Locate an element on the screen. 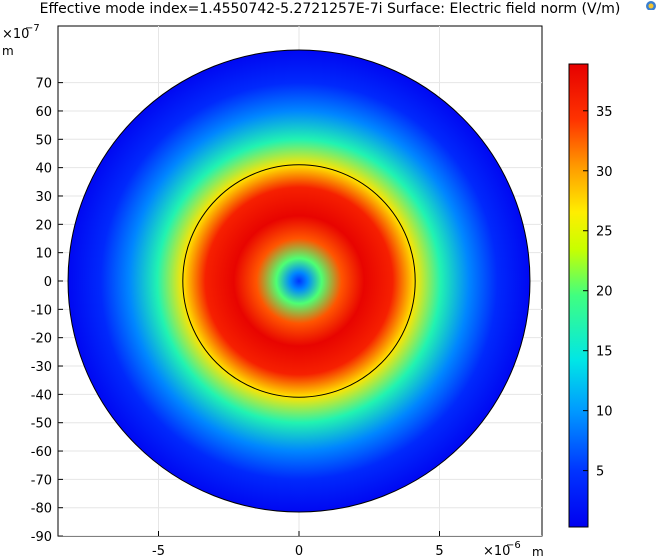 The width and height of the screenshot is (660, 560). y-tick-label: -90 is located at coordinates (41, 537).